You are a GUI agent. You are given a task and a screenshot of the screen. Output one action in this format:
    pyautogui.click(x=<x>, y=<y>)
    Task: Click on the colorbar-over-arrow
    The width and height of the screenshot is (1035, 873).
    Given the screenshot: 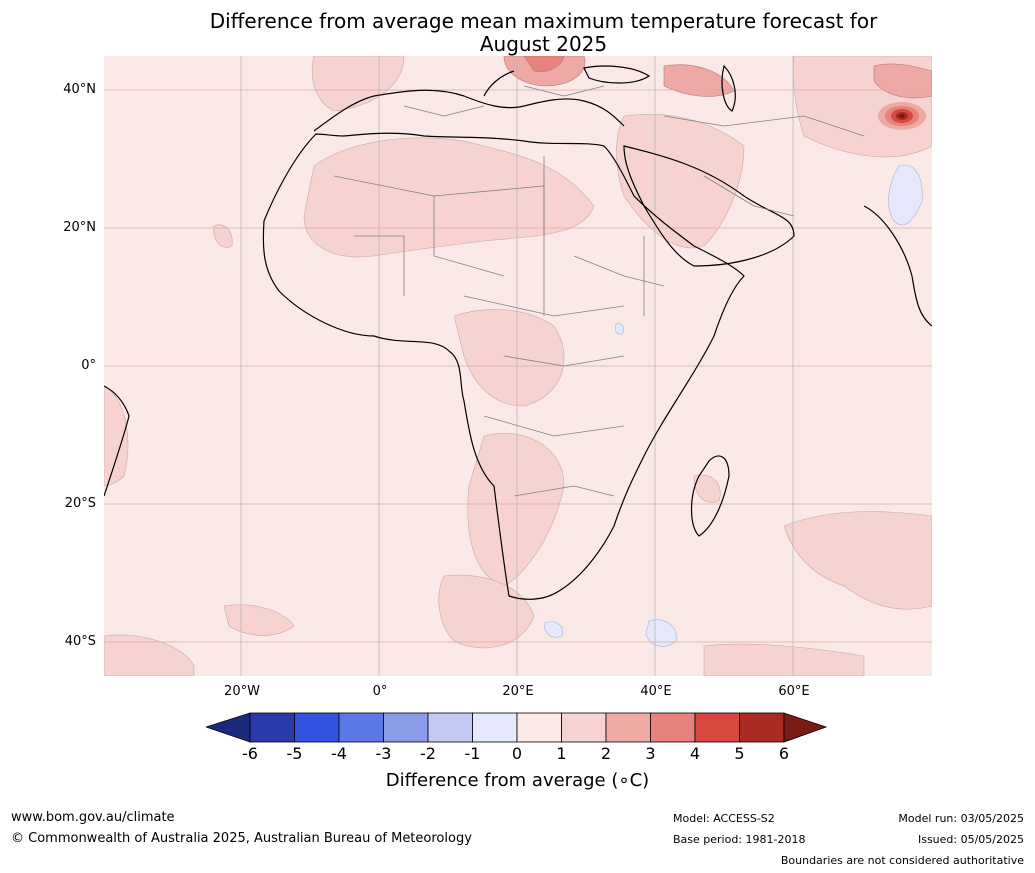 What is the action you would take?
    pyautogui.click(x=805, y=727)
    